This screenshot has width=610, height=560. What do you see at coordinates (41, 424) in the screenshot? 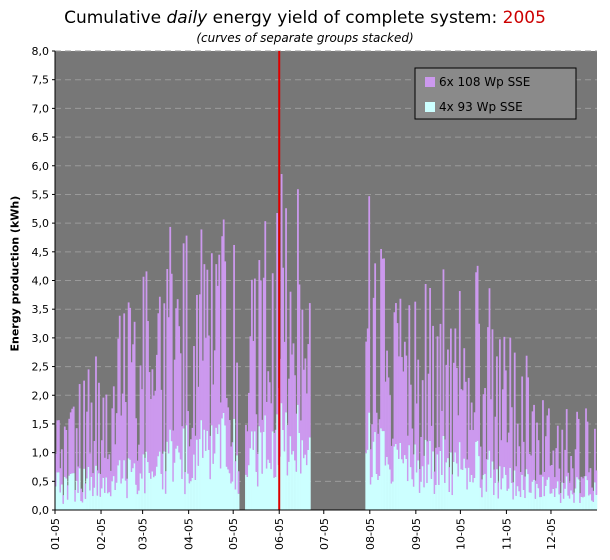
I see `y-tick-label: 1,5` at bounding box center [41, 424].